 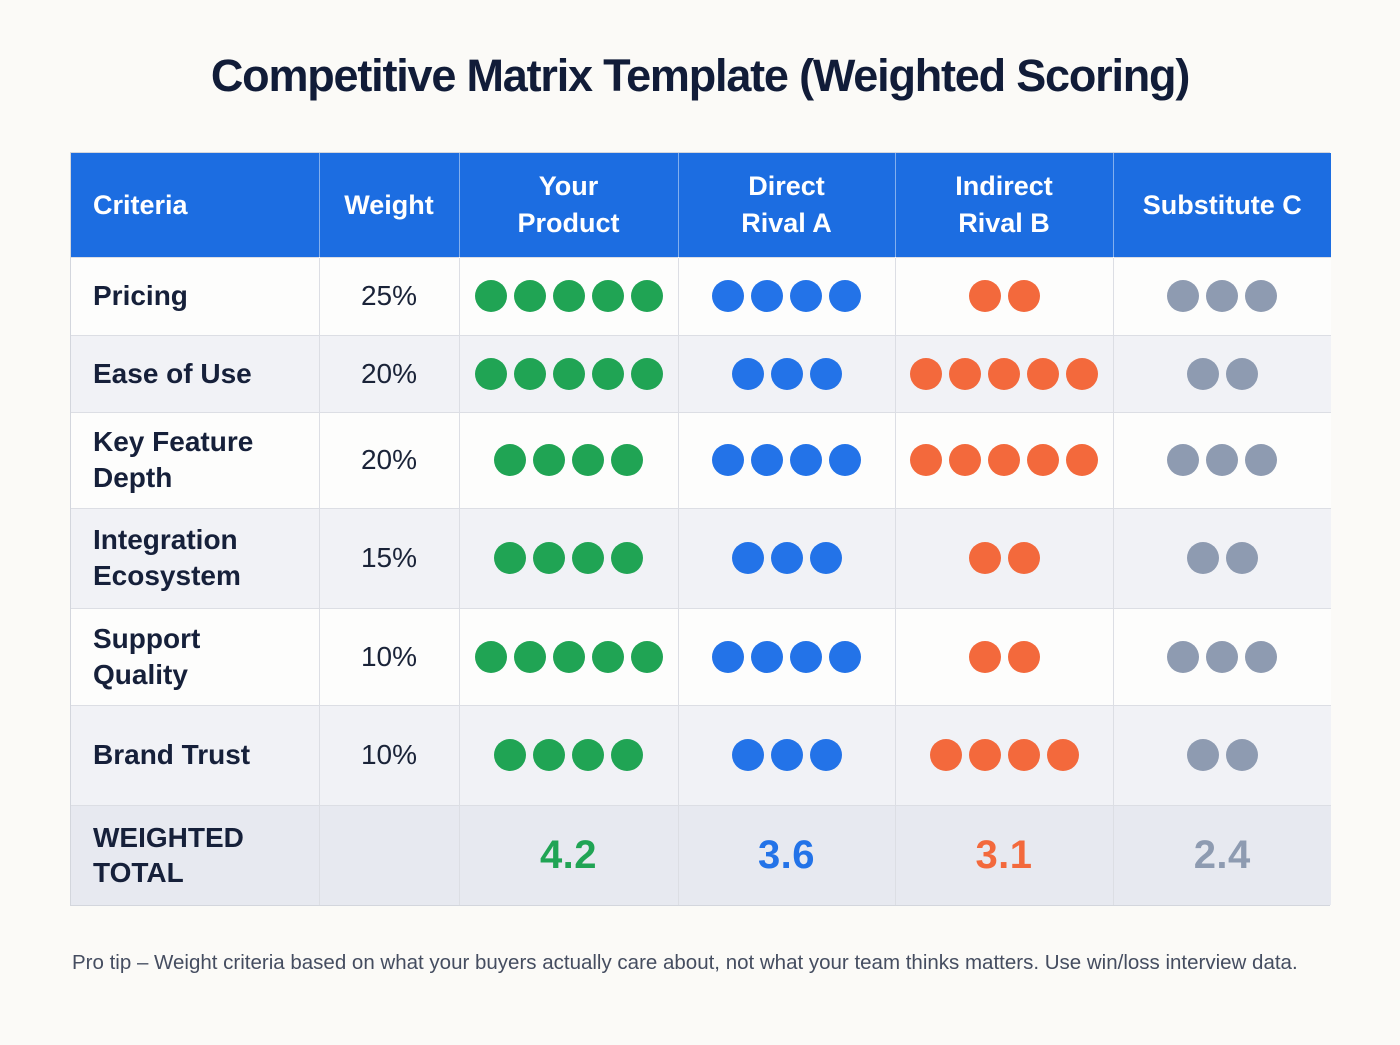 I want to click on criteria-cell: Key Feature Depth, so click(x=195, y=459).